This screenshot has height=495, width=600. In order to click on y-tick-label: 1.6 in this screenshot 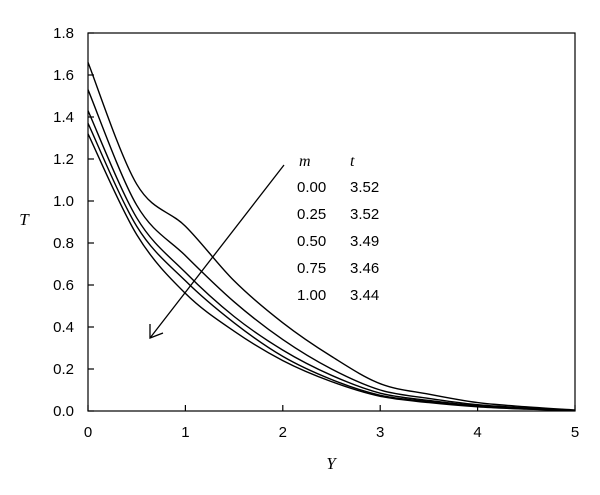, I will do `click(63, 75)`.